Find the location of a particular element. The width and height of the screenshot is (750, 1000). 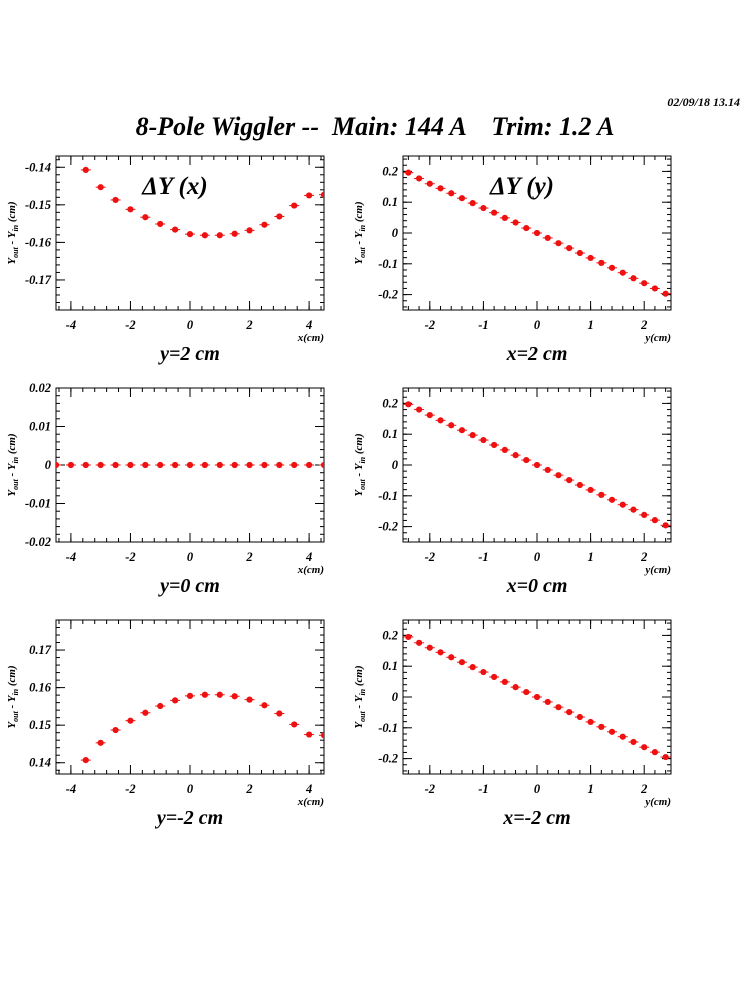

y-tick-label: 0.16 is located at coordinates (40, 688).